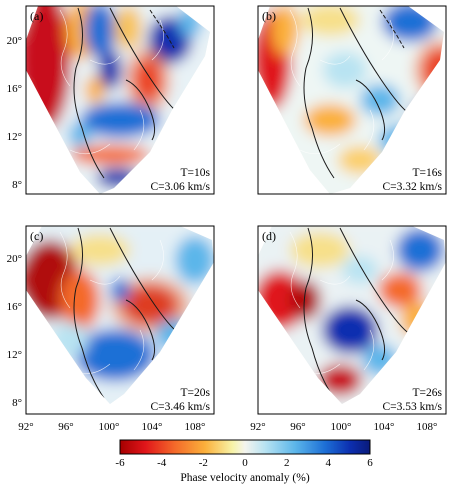  I want to click on panel-d-label: (d), so click(269, 236).